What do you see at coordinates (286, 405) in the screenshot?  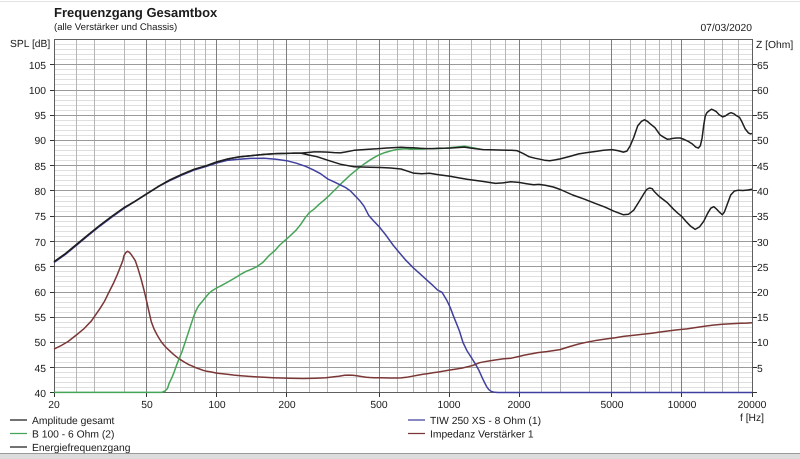 I see `svg-text: 200` at bounding box center [286, 405].